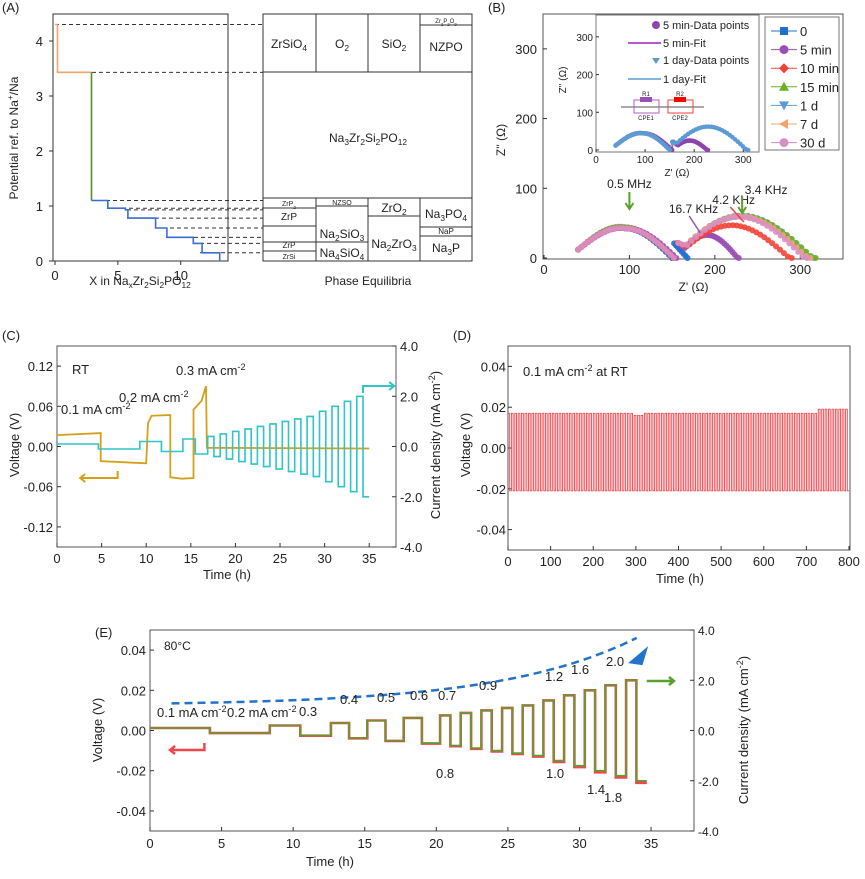 The image size is (865, 879). Describe the element at coordinates (221, 843) in the screenshot. I see `x-tick-label: 5` at that location.